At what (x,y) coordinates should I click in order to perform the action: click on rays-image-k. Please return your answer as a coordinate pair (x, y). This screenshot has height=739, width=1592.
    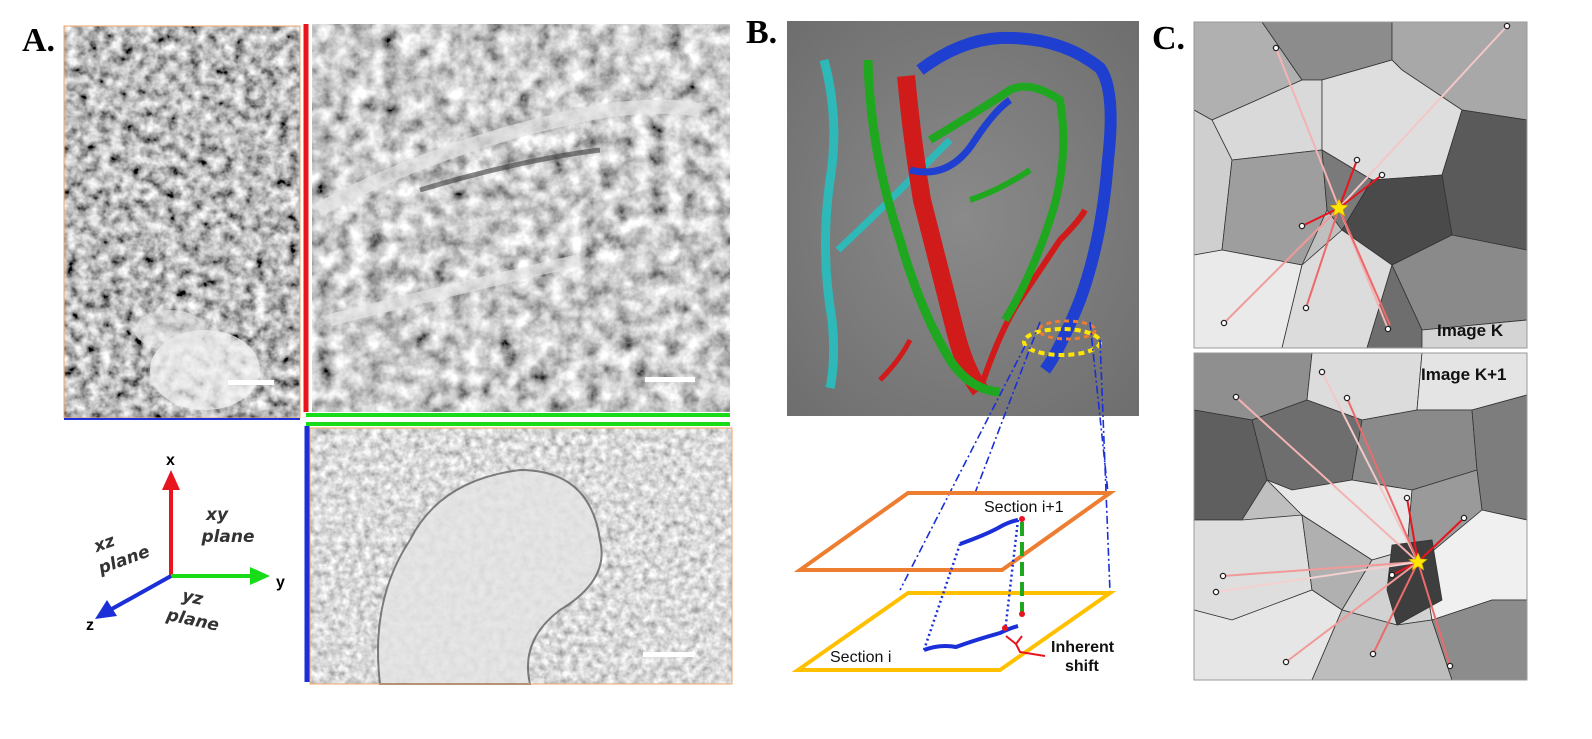
    Looking at the image, I should click on (1365, 177).